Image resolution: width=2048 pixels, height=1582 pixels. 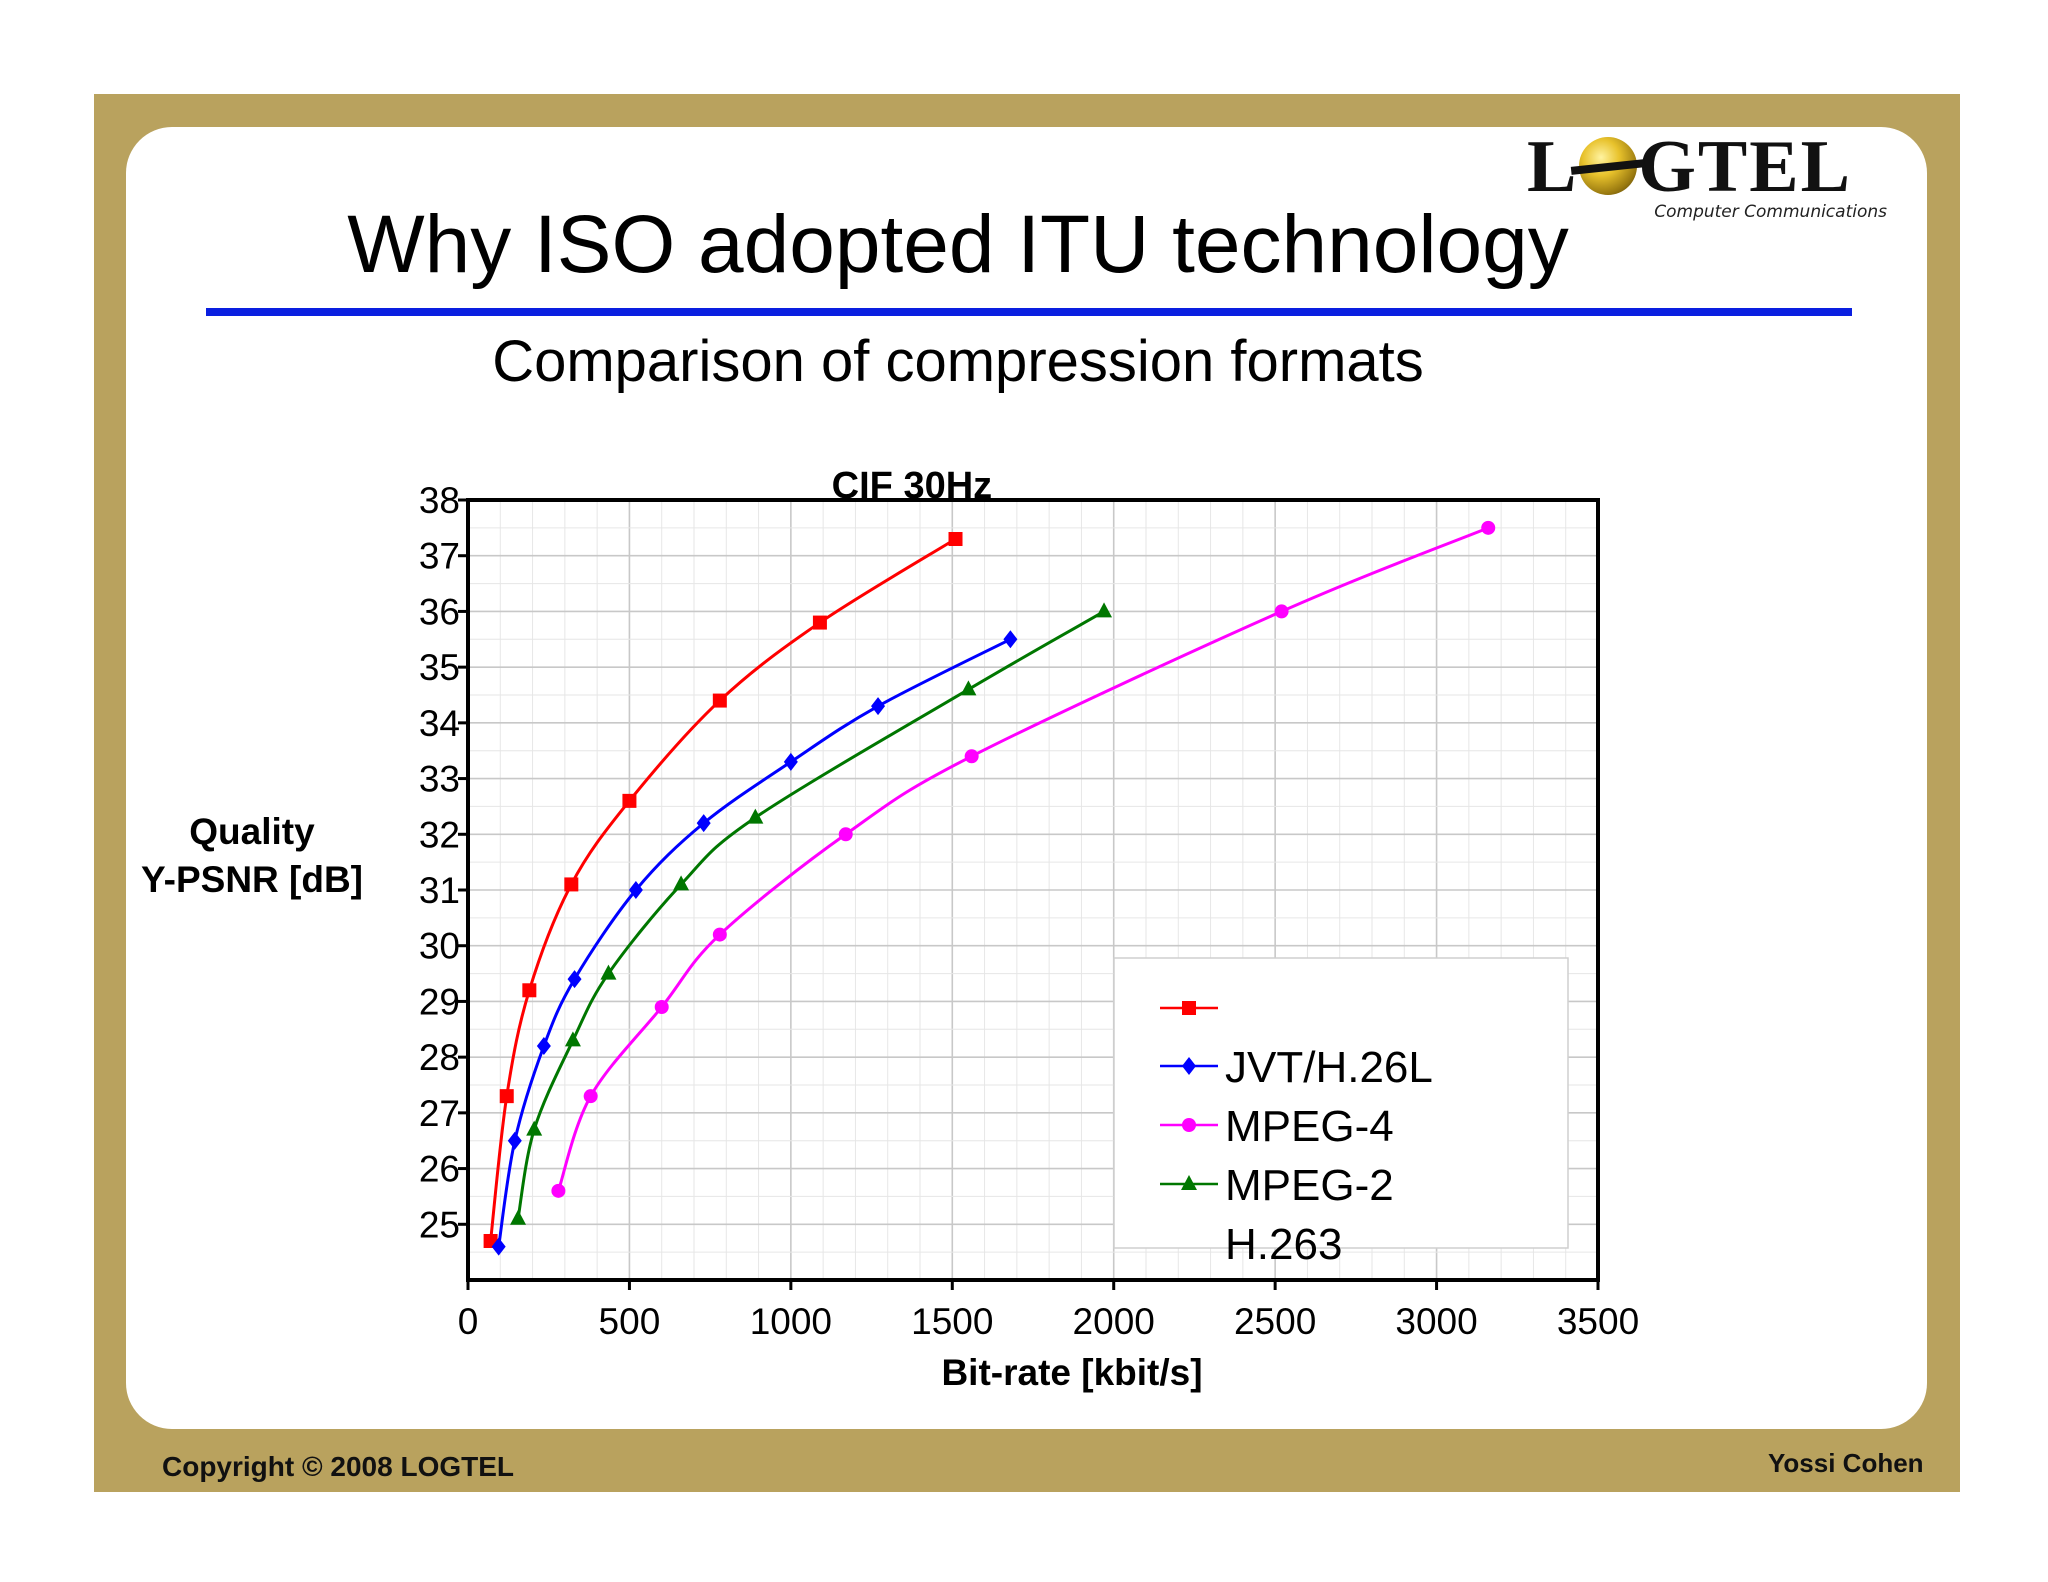 What do you see at coordinates (439, 611) in the screenshot?
I see `y-tick-label: 36` at bounding box center [439, 611].